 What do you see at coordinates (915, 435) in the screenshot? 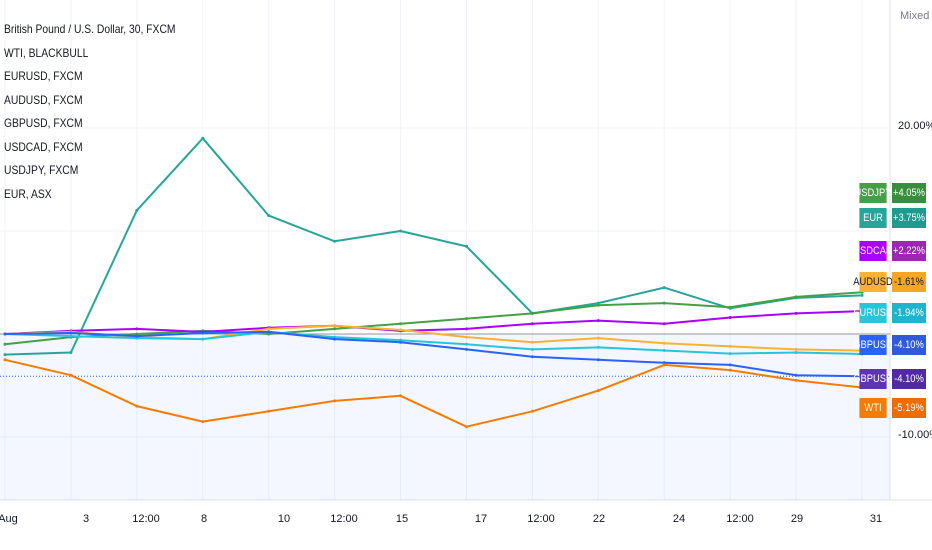
I see `price-tick-label: -10.00%` at bounding box center [915, 435].